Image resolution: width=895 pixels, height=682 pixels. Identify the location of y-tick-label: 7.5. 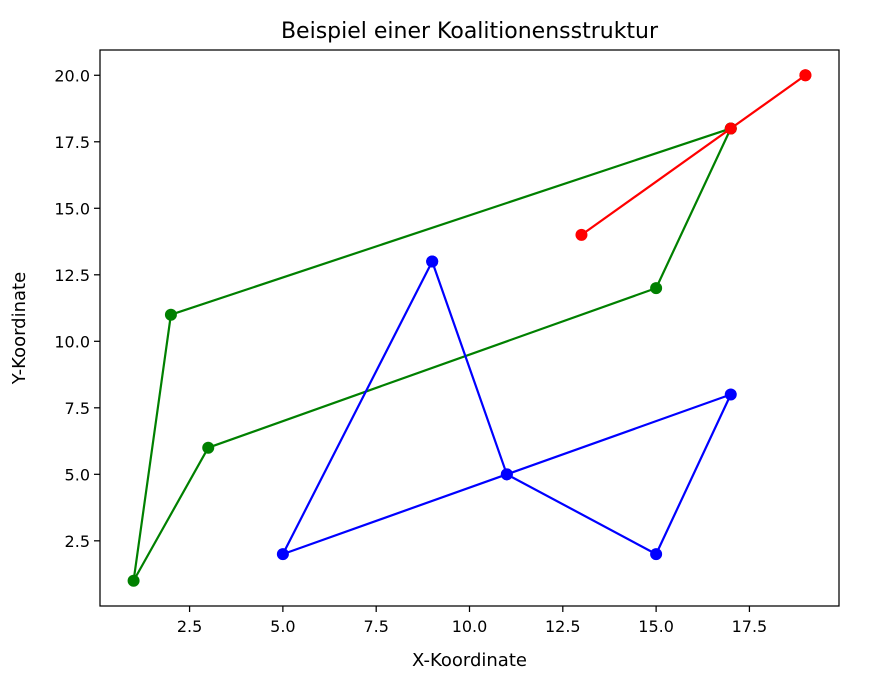
(77, 408).